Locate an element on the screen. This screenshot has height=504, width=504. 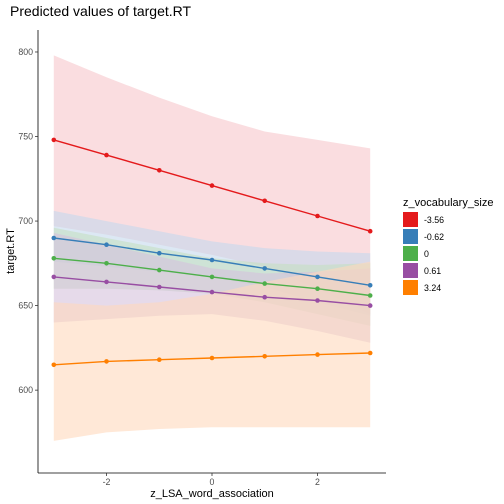
legend-label: -0.62 is located at coordinates (434, 237).